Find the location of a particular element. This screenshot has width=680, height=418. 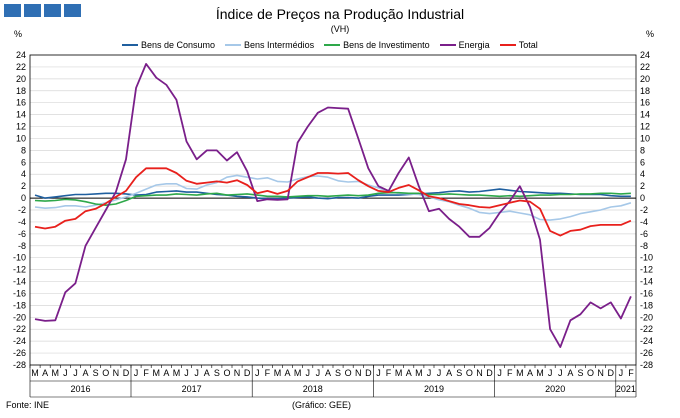

y-tick-label-left: 12 is located at coordinates (21, 127).